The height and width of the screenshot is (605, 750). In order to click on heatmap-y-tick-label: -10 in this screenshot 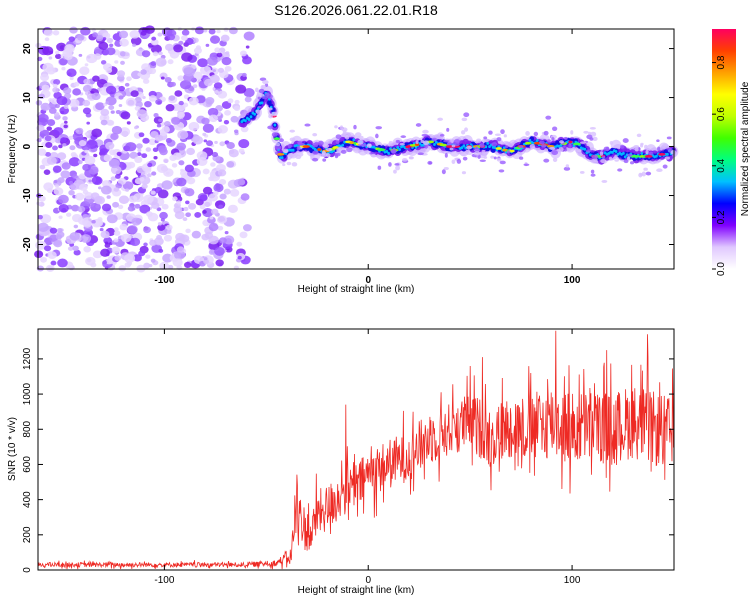, I will do `click(27, 195)`.